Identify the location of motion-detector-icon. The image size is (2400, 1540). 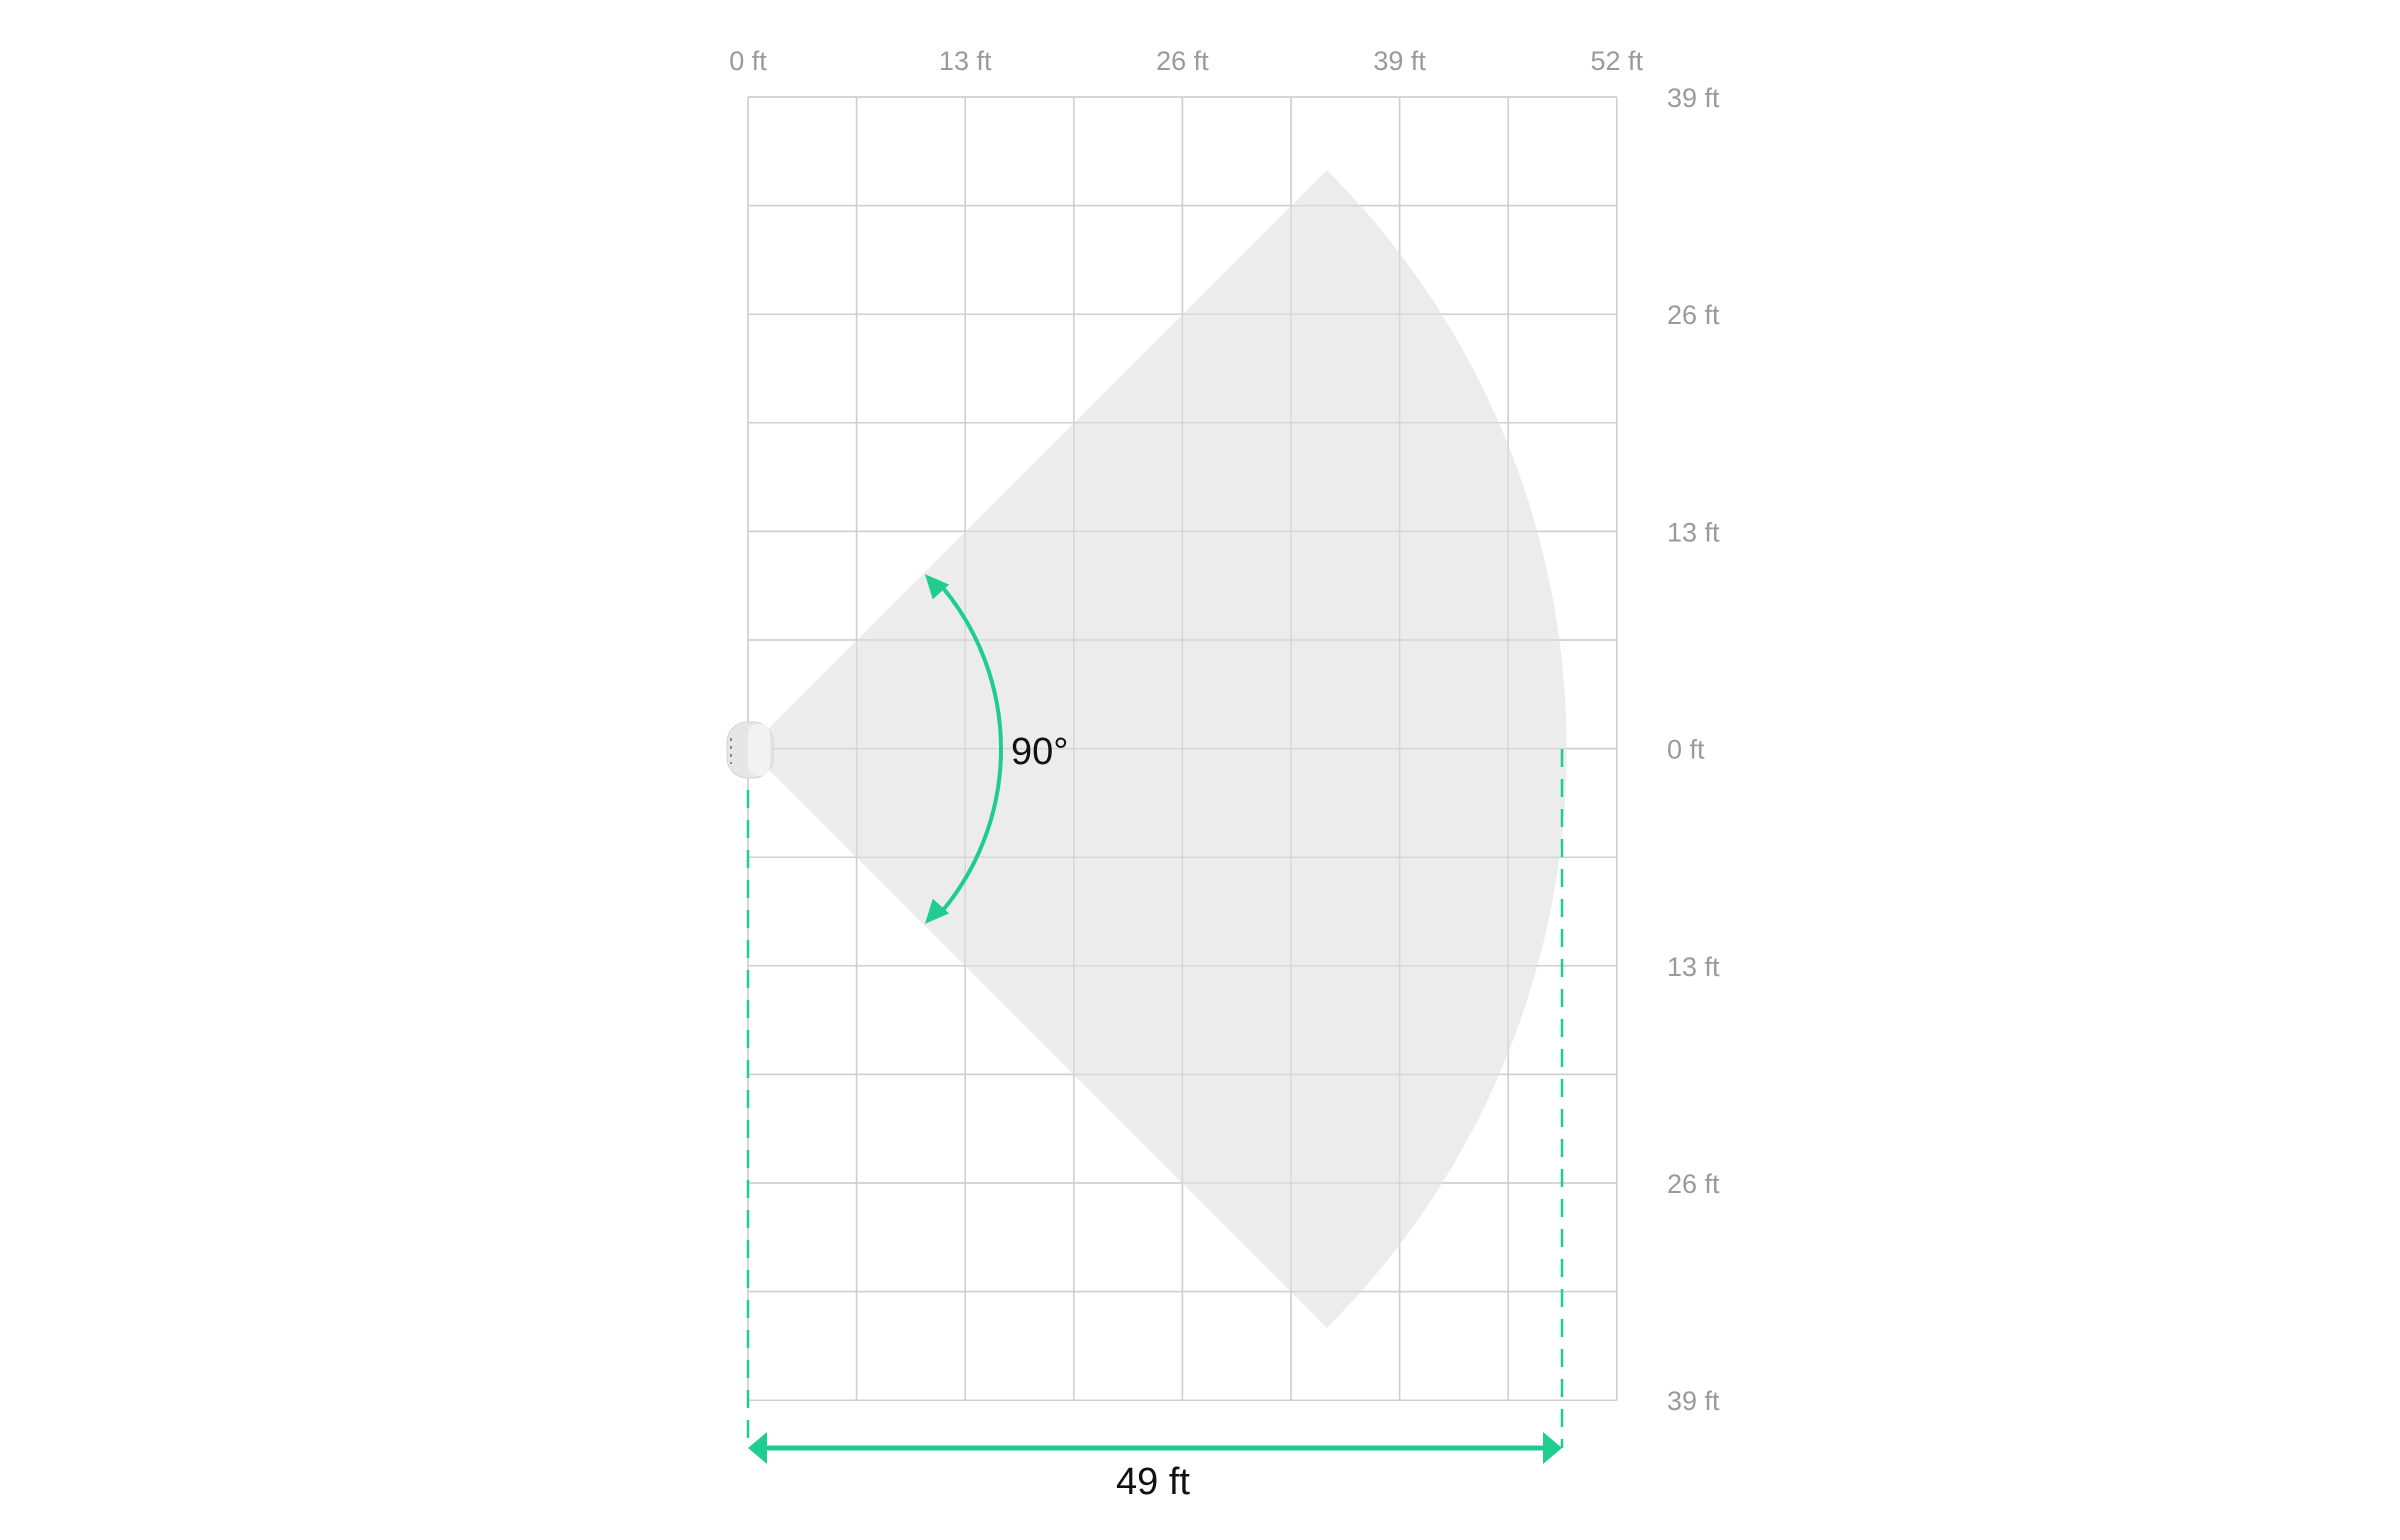
(750, 750).